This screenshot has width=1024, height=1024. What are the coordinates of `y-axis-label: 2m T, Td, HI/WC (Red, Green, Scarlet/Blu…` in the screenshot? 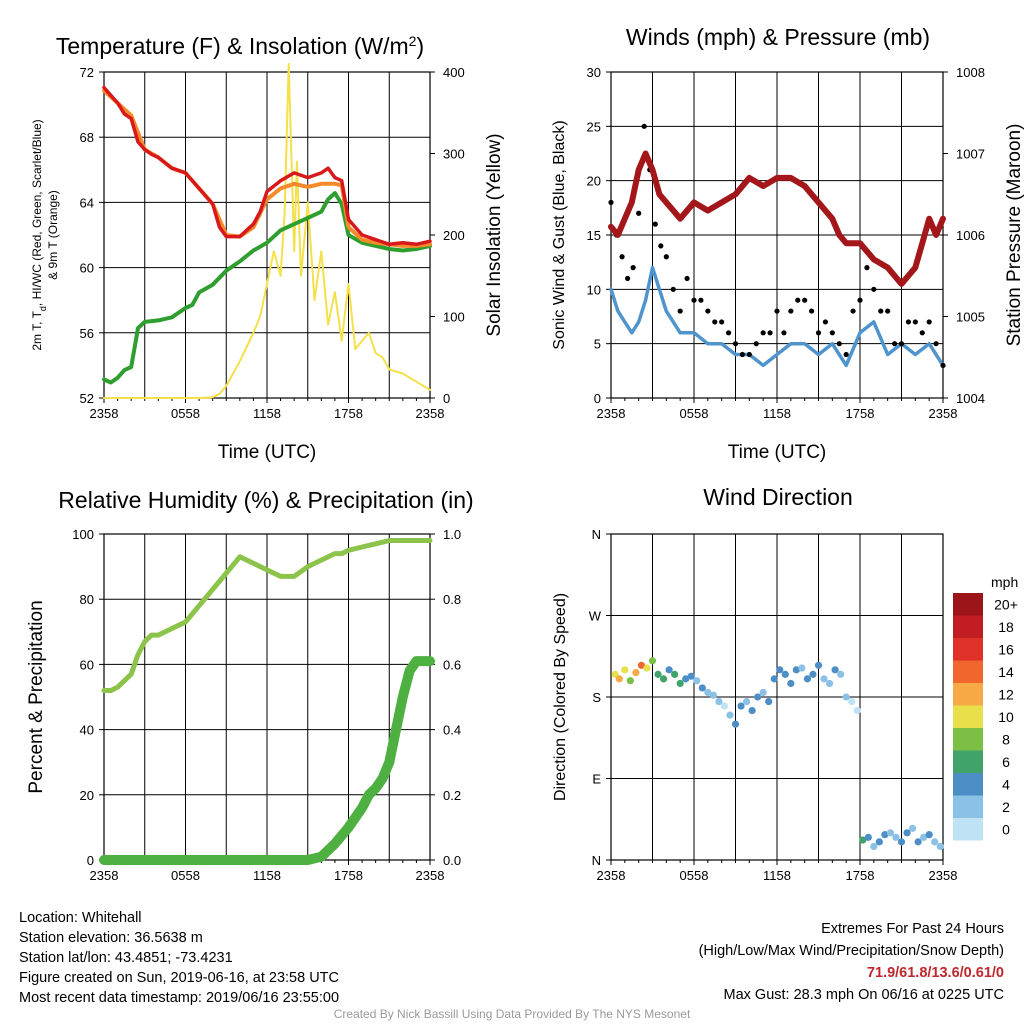 It's located at (39, 234).